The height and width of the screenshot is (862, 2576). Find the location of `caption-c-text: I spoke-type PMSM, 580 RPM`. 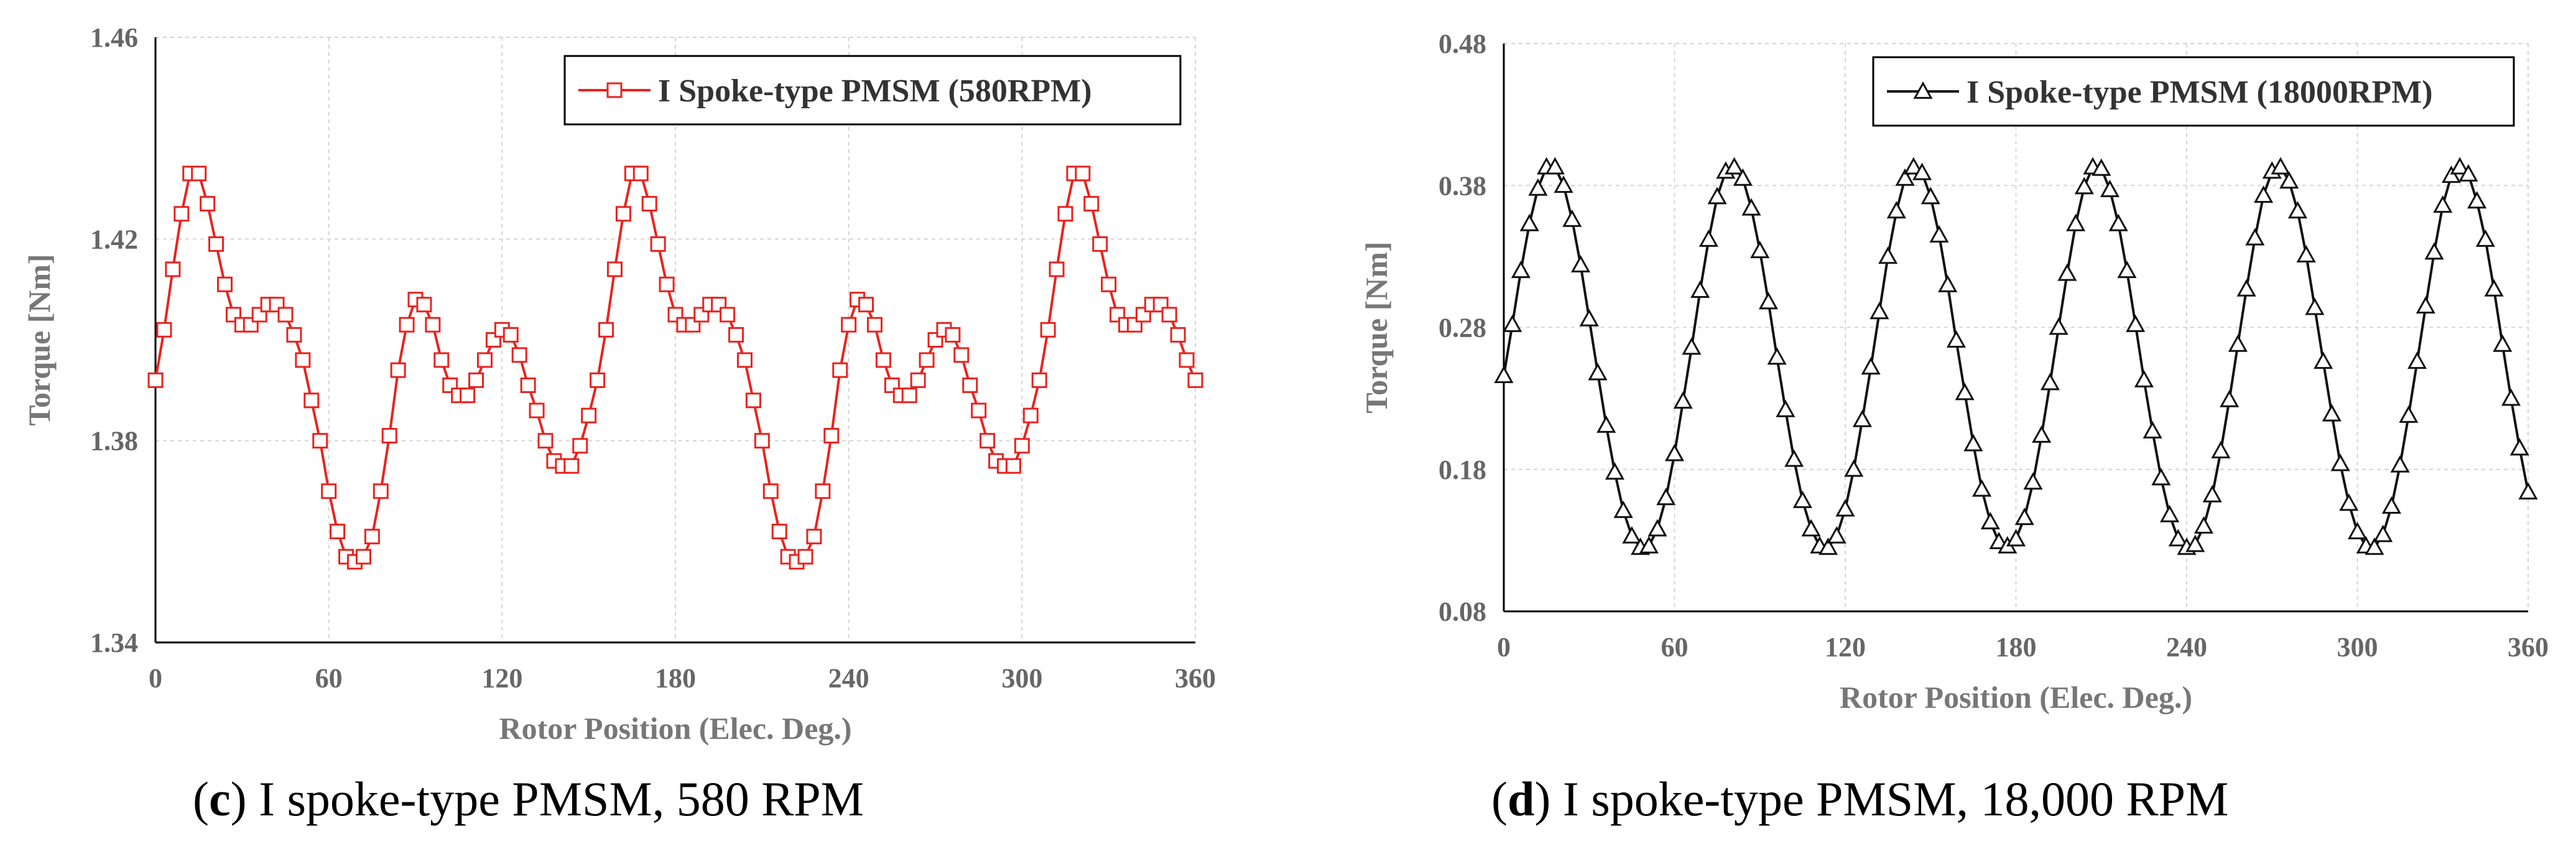

caption-c-text: I spoke-type PMSM, 580 RPM is located at coordinates (555, 799).